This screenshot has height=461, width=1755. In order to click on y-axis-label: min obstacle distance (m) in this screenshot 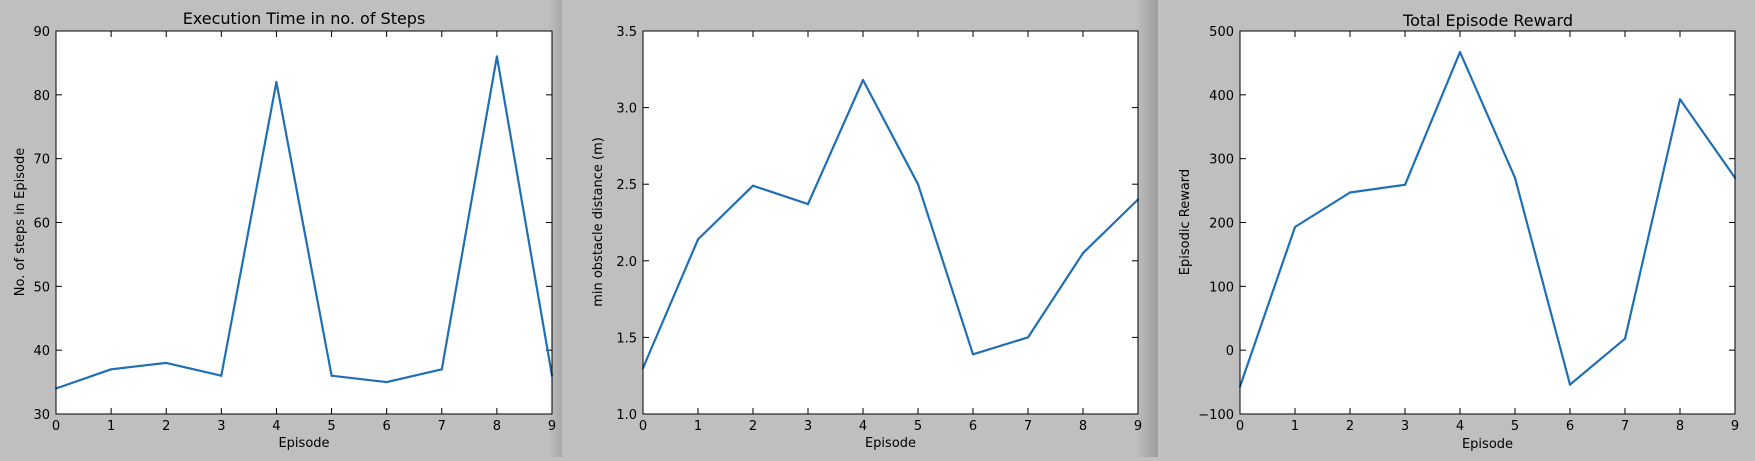, I will do `click(598, 222)`.